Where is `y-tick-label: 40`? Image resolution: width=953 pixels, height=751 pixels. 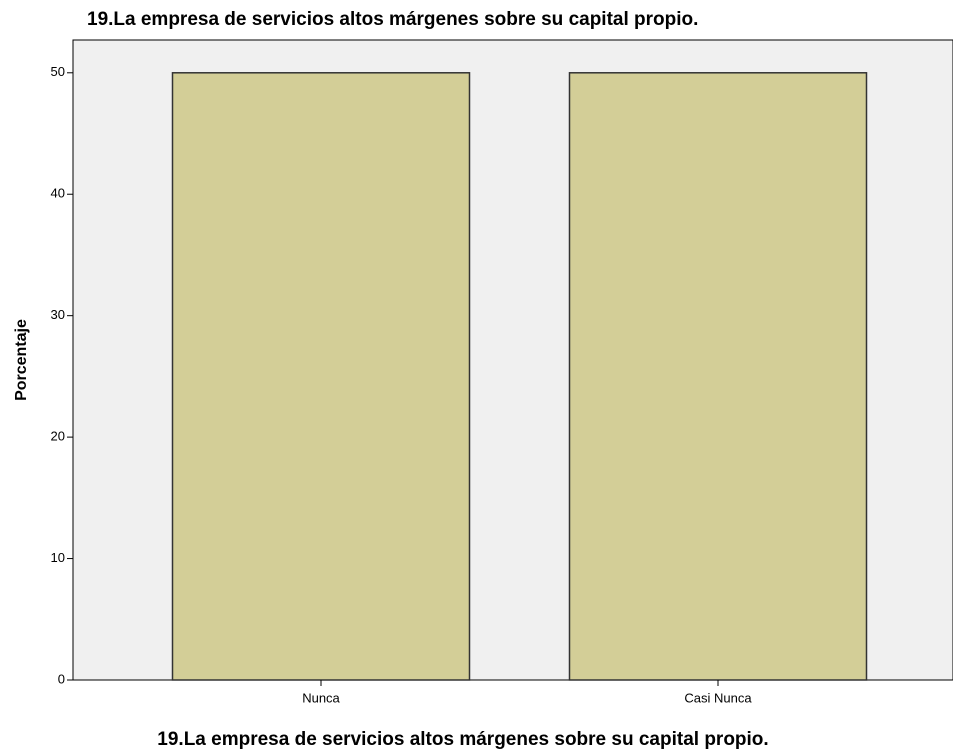
y-tick-label: 40 is located at coordinates (58, 193).